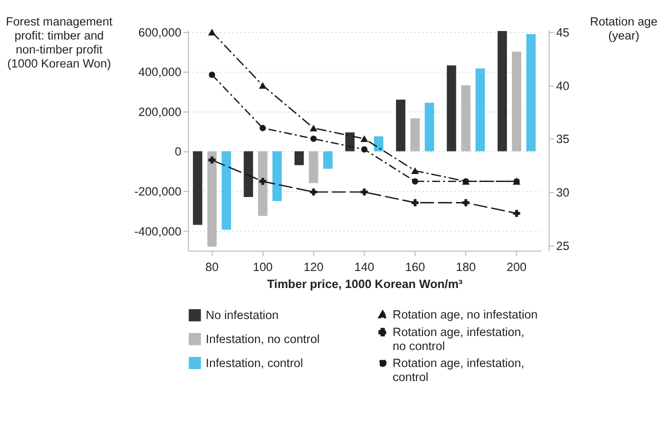  I want to click on x-tick-label: 180, so click(466, 267).